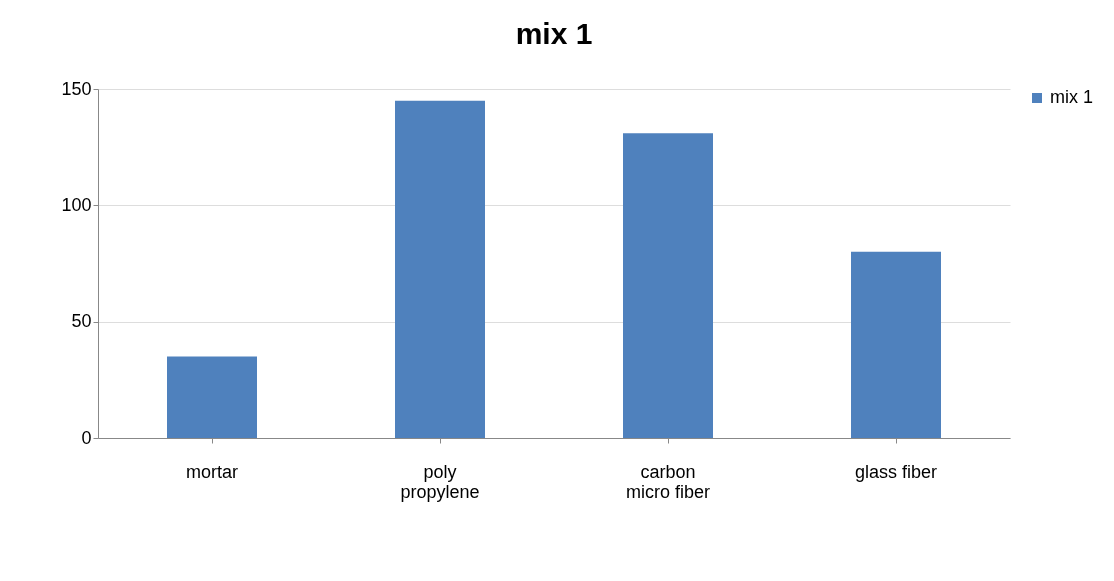 The height and width of the screenshot is (581, 1114). What do you see at coordinates (76, 204) in the screenshot?
I see `y-tick-label: 100` at bounding box center [76, 204].